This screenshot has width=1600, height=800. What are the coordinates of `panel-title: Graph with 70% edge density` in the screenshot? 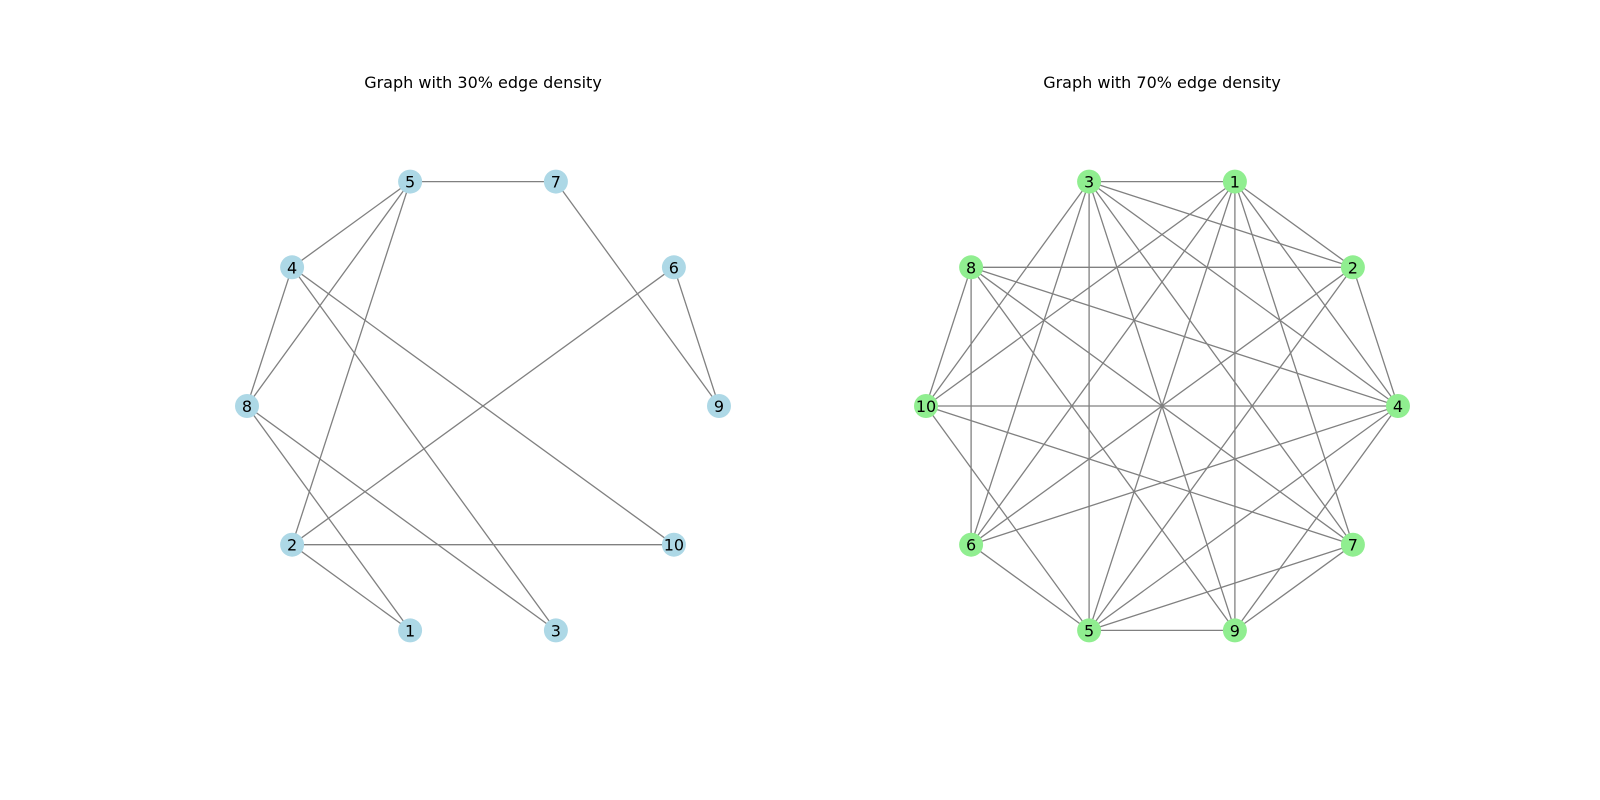 It's located at (1162, 82).